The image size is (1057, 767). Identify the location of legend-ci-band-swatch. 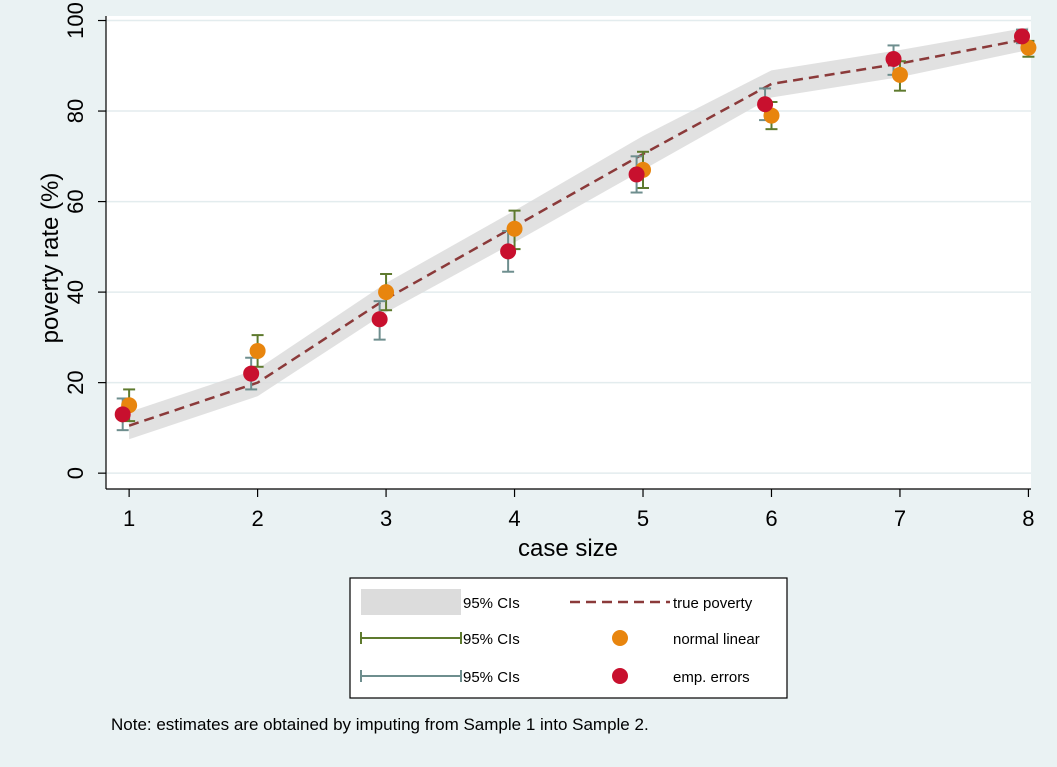
(411, 602).